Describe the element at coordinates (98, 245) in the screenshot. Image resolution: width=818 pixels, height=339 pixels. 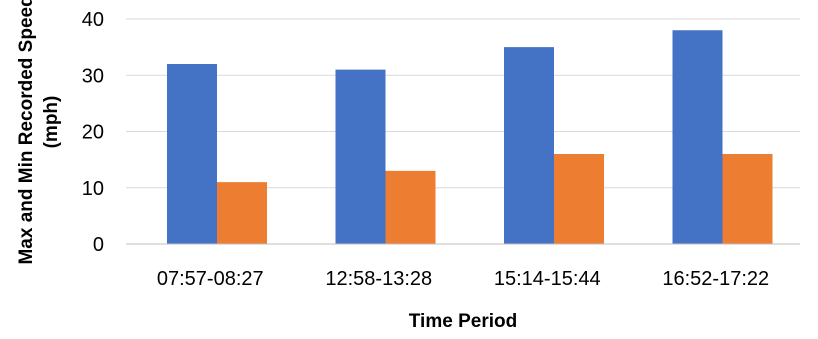
I see `y-tick-label: 0` at that location.